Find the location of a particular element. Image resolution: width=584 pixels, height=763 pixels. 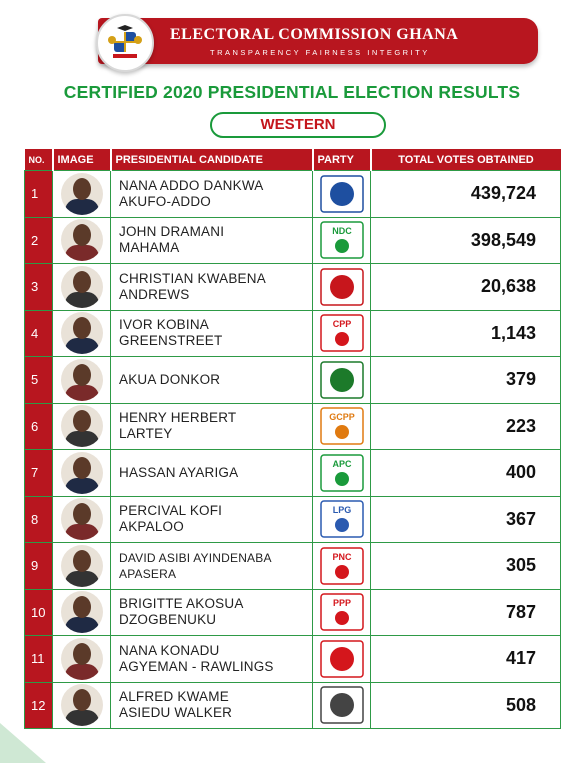

table-row: 12 ALFRED KWAME ASIEDU WALKER 508 is located at coordinates (292, 705).